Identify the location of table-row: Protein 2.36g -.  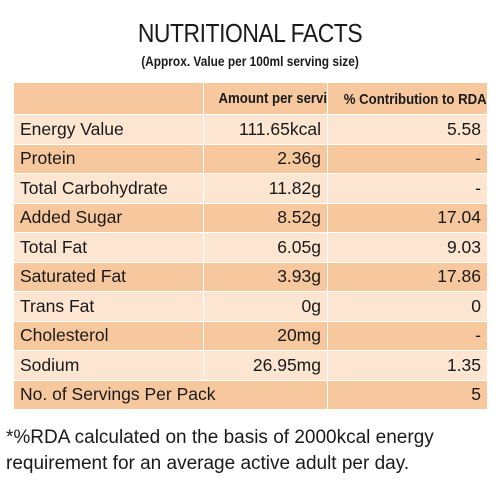
(250, 158).